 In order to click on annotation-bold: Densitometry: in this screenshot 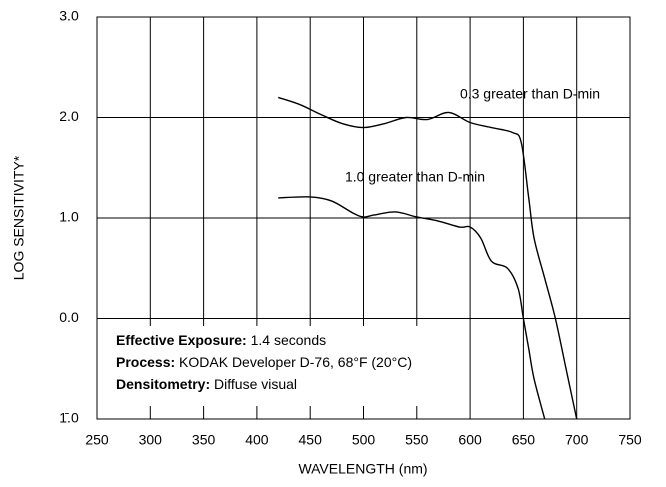, I will do `click(163, 384)`.